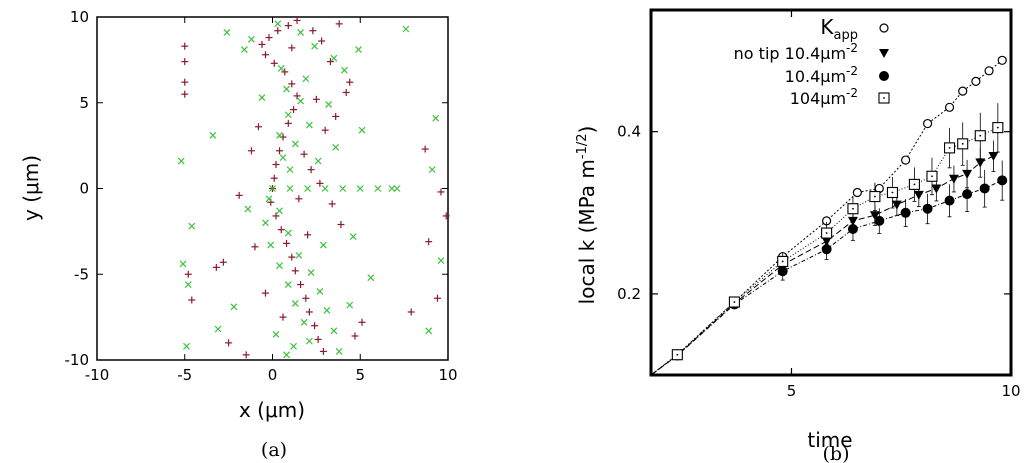 The image size is (1026, 463). What do you see at coordinates (824, 97) in the screenshot?
I see `legend-label: 104μm-2` at bounding box center [824, 97].